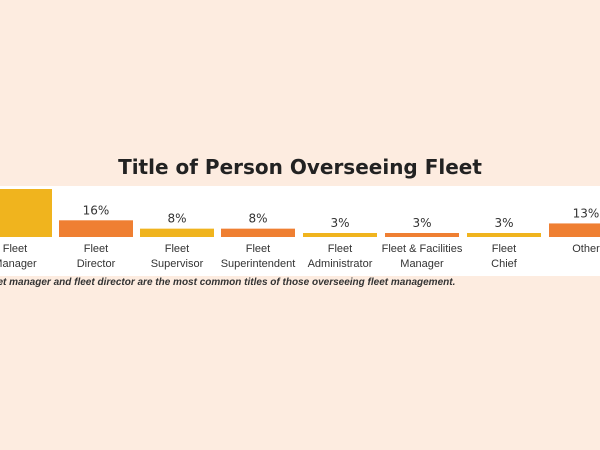 The height and width of the screenshot is (450, 600). I want to click on category-label-line2: Administrator, so click(340, 264).